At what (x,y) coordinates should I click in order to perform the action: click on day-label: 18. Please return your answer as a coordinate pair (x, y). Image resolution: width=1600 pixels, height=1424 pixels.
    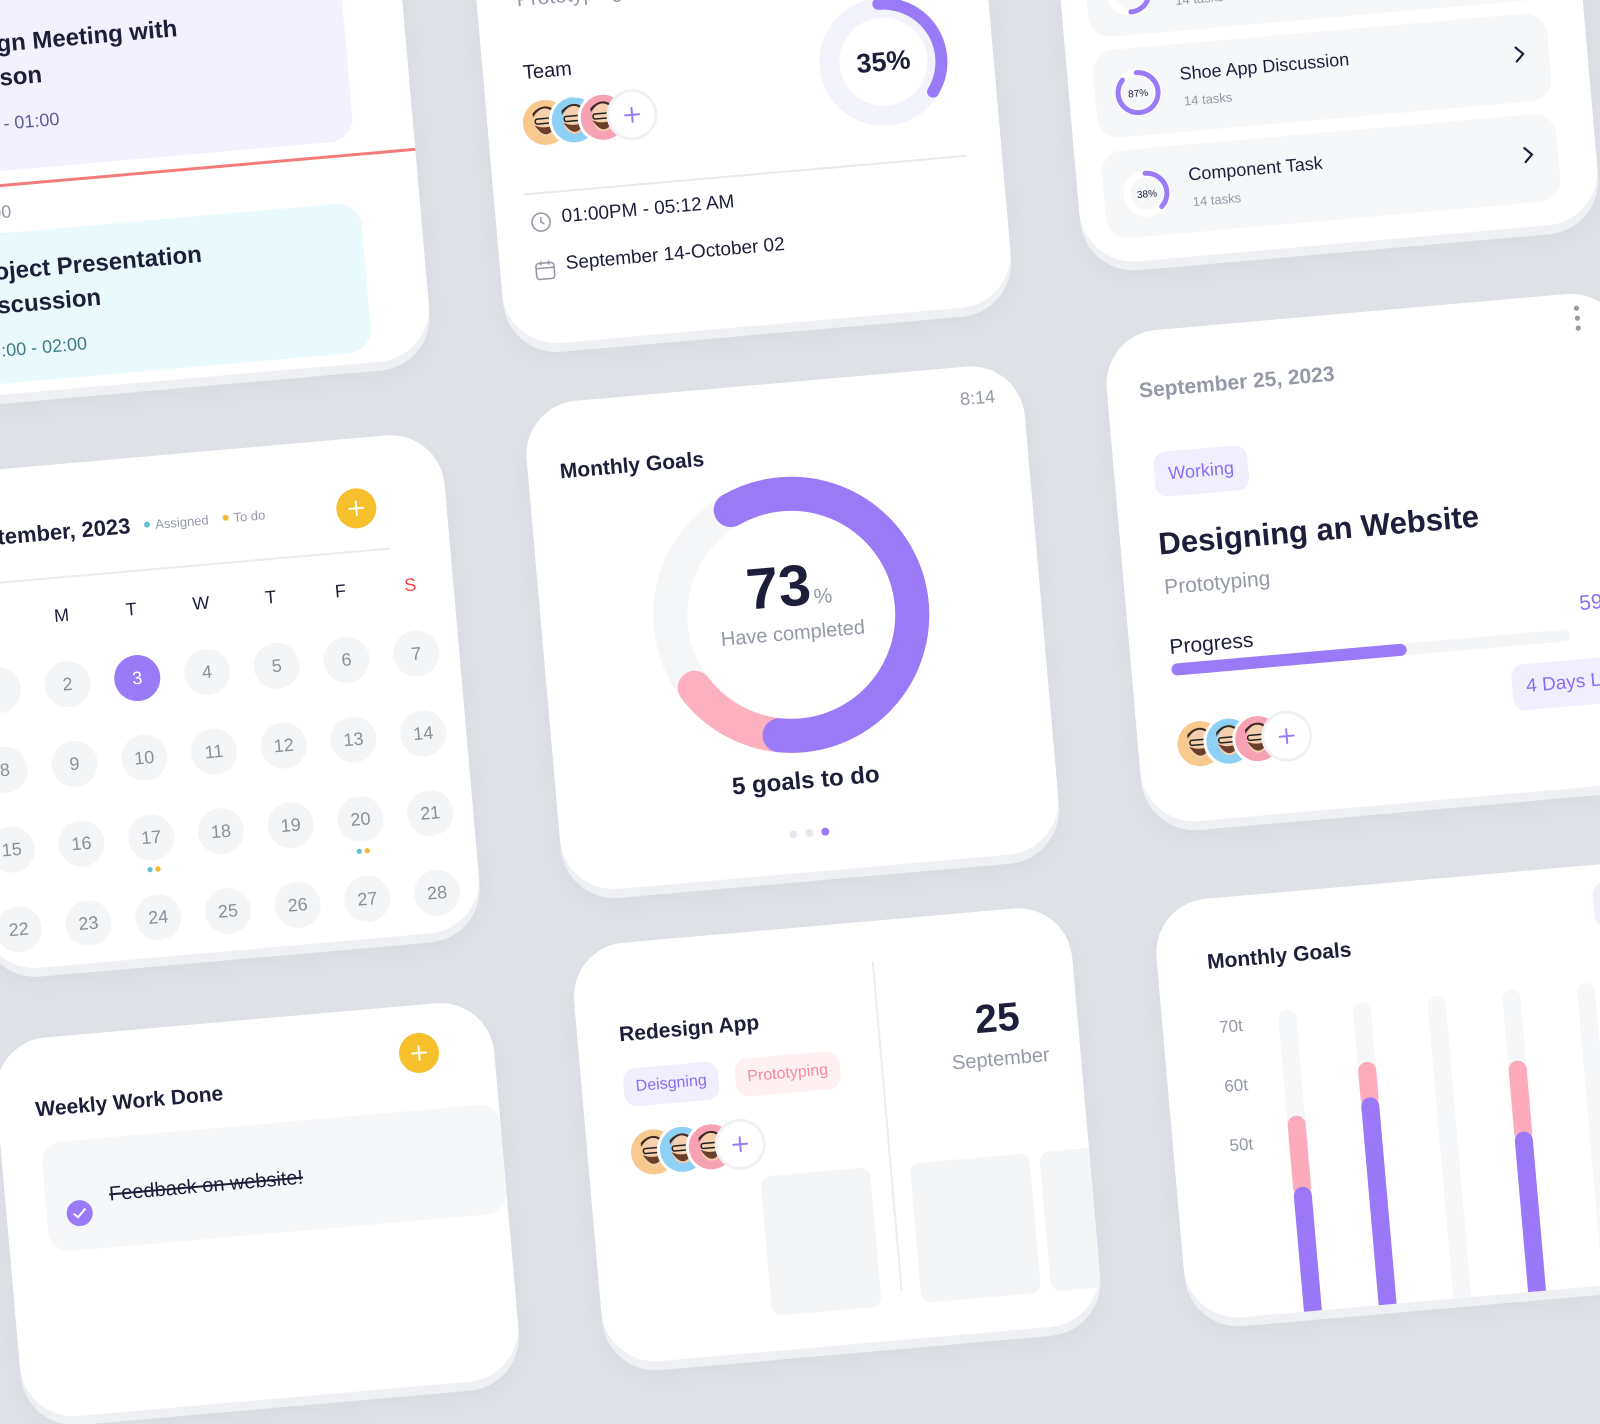
    Looking at the image, I should click on (221, 832).